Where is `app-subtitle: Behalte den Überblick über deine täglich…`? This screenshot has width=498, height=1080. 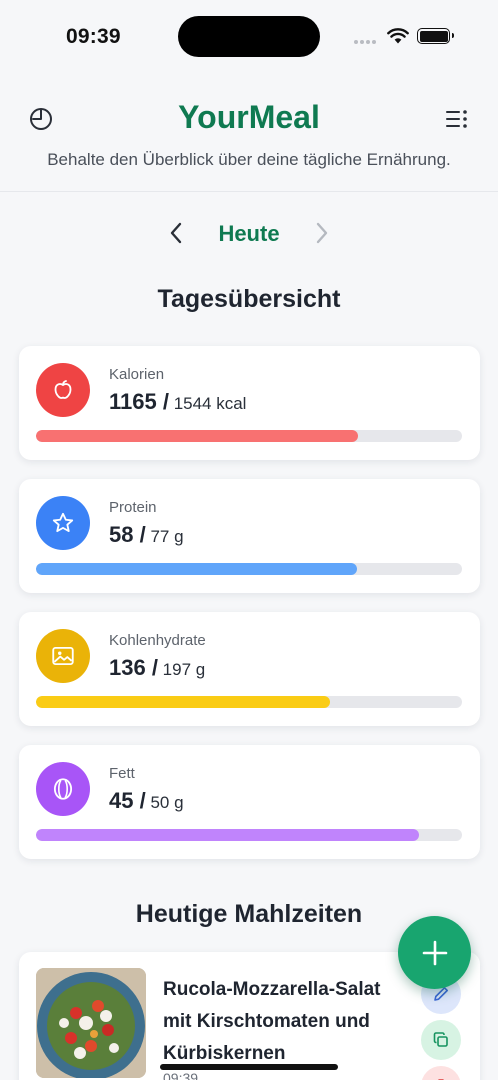
app-subtitle: Behalte den Überblick über deine täglich… is located at coordinates (249, 159).